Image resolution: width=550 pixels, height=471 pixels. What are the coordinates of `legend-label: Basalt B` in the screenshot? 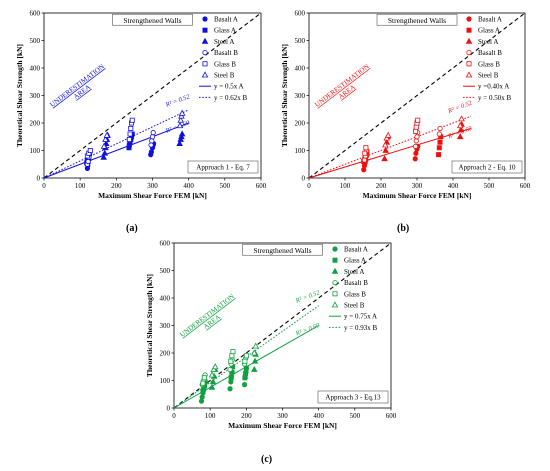 It's located at (356, 283).